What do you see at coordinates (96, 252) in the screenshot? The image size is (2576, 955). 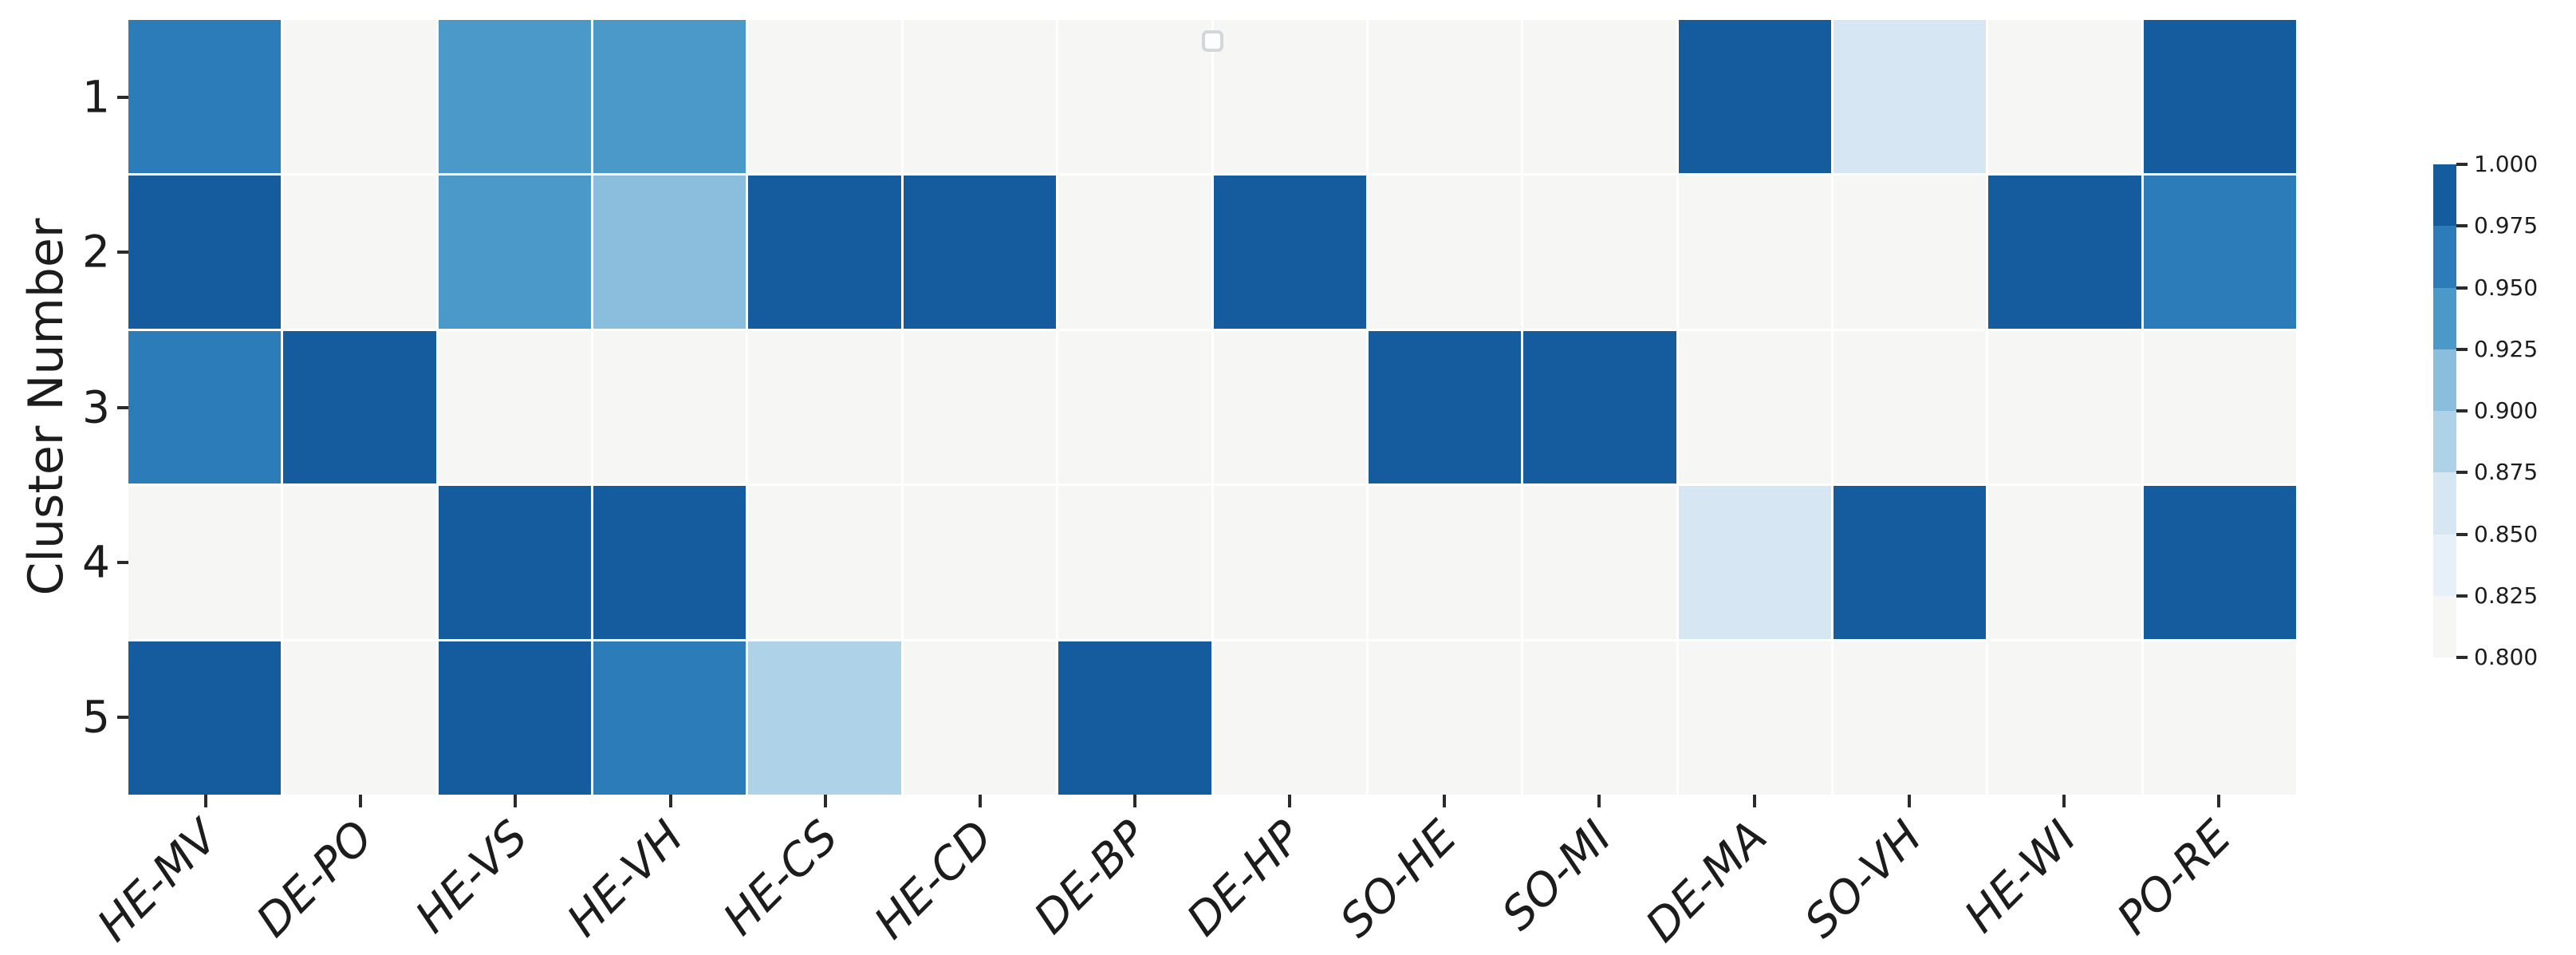 I see `y-tick-label: 2` at bounding box center [96, 252].